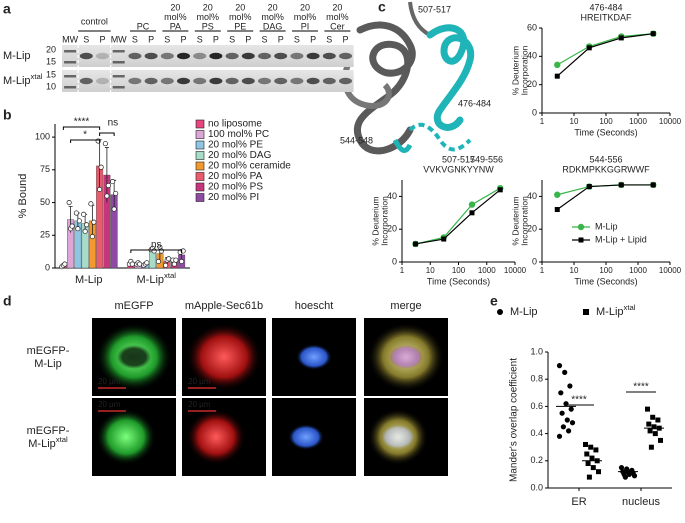 Image resolution: width=685 pixels, height=523 pixels. I want to click on protein-structure, so click(408, 78).